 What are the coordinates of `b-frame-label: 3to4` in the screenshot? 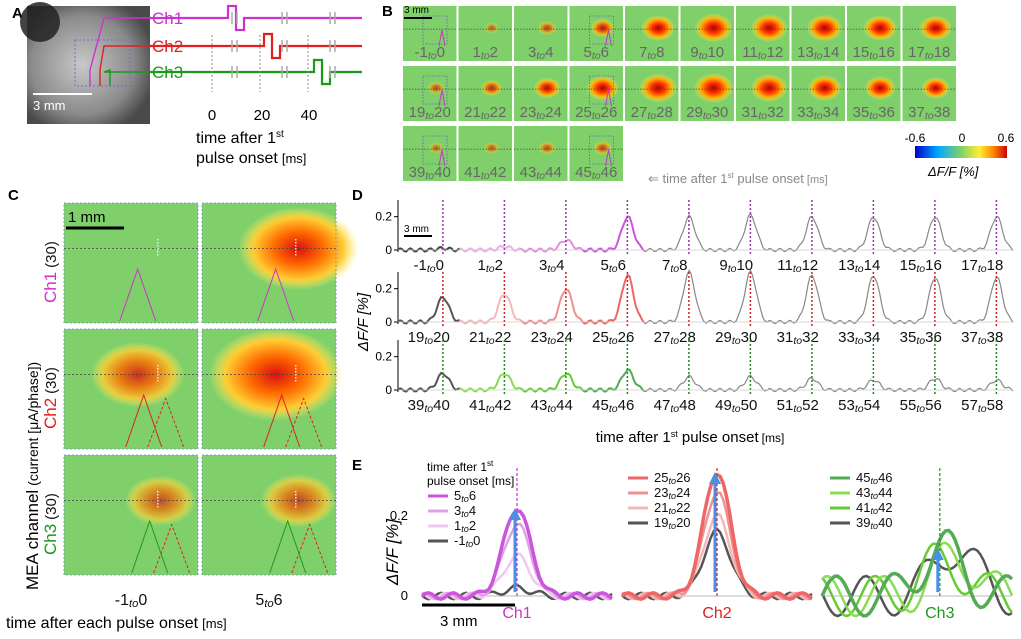 It's located at (540, 53).